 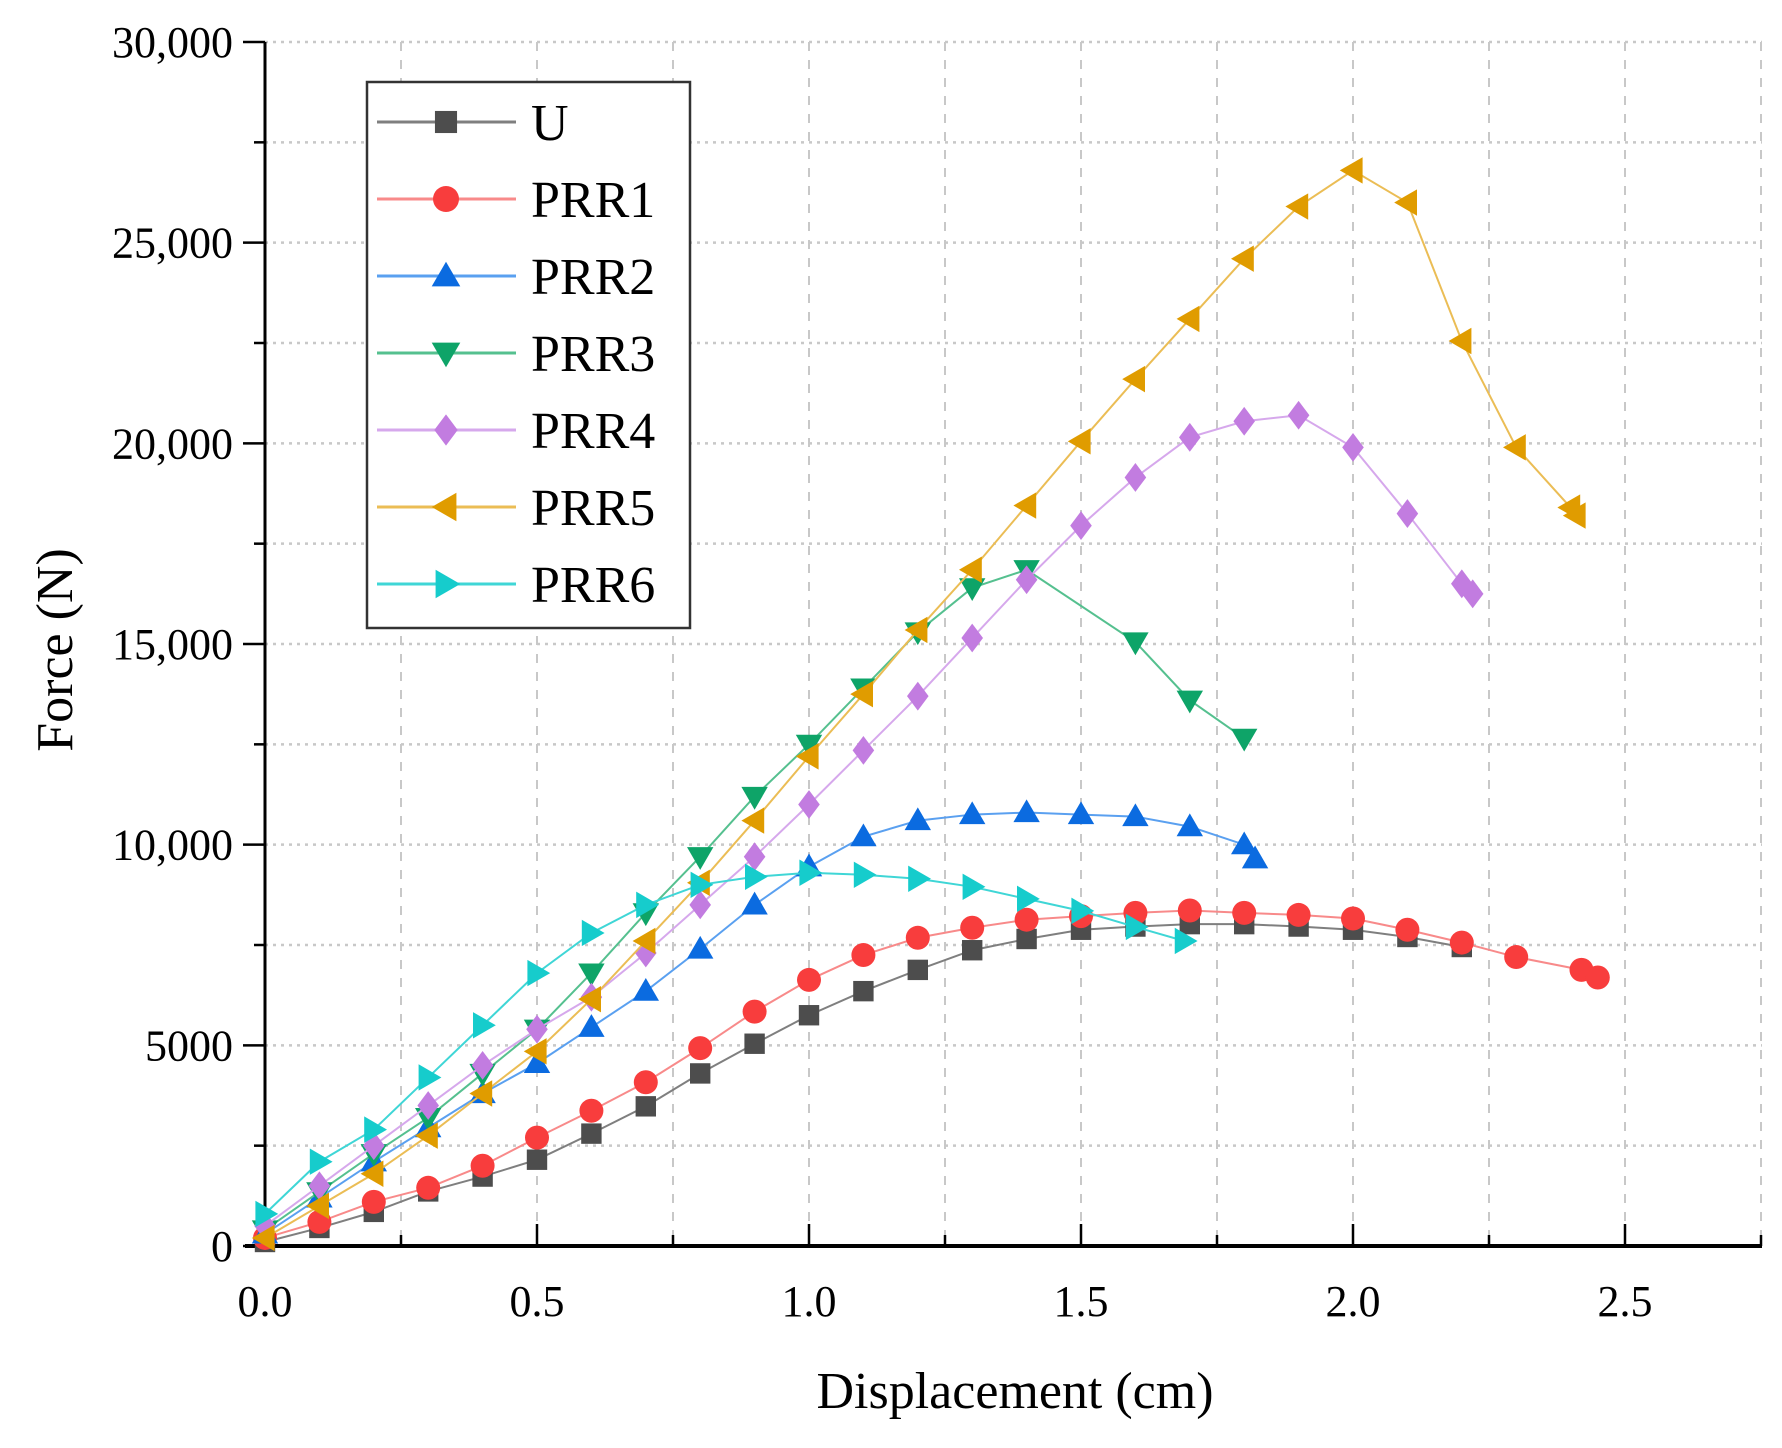 What do you see at coordinates (809, 1301) in the screenshot?
I see `x-tick-label: 1.0` at bounding box center [809, 1301].